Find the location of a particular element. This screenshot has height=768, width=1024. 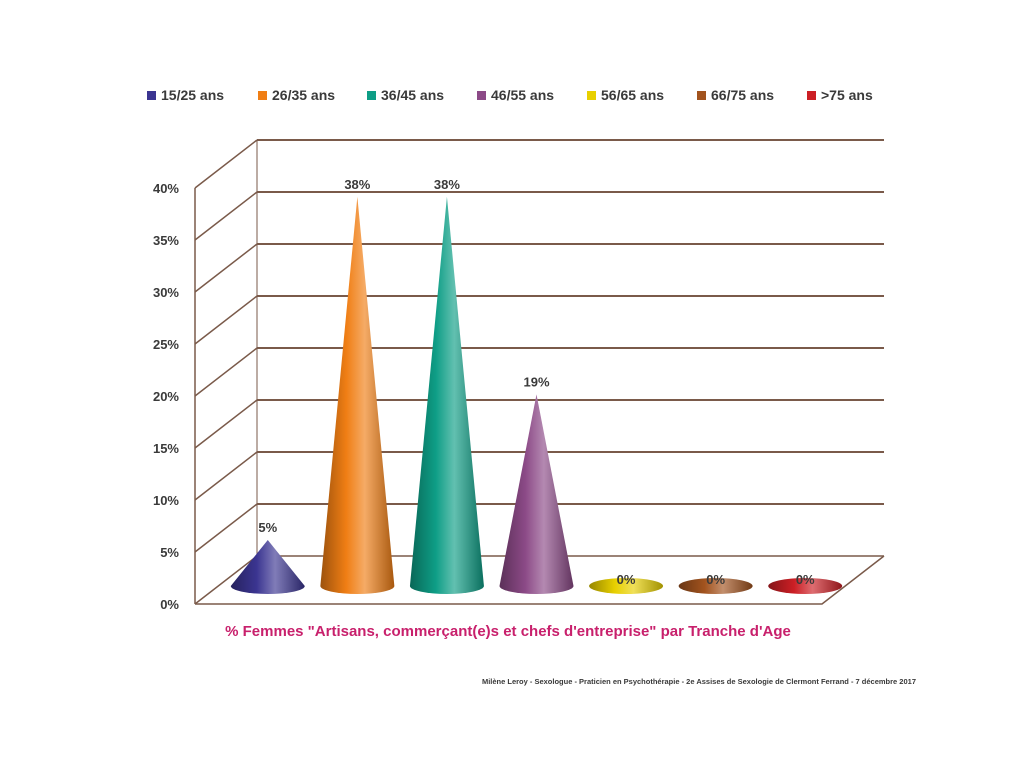

legend-label: 26/35 ans is located at coordinates (303, 95).